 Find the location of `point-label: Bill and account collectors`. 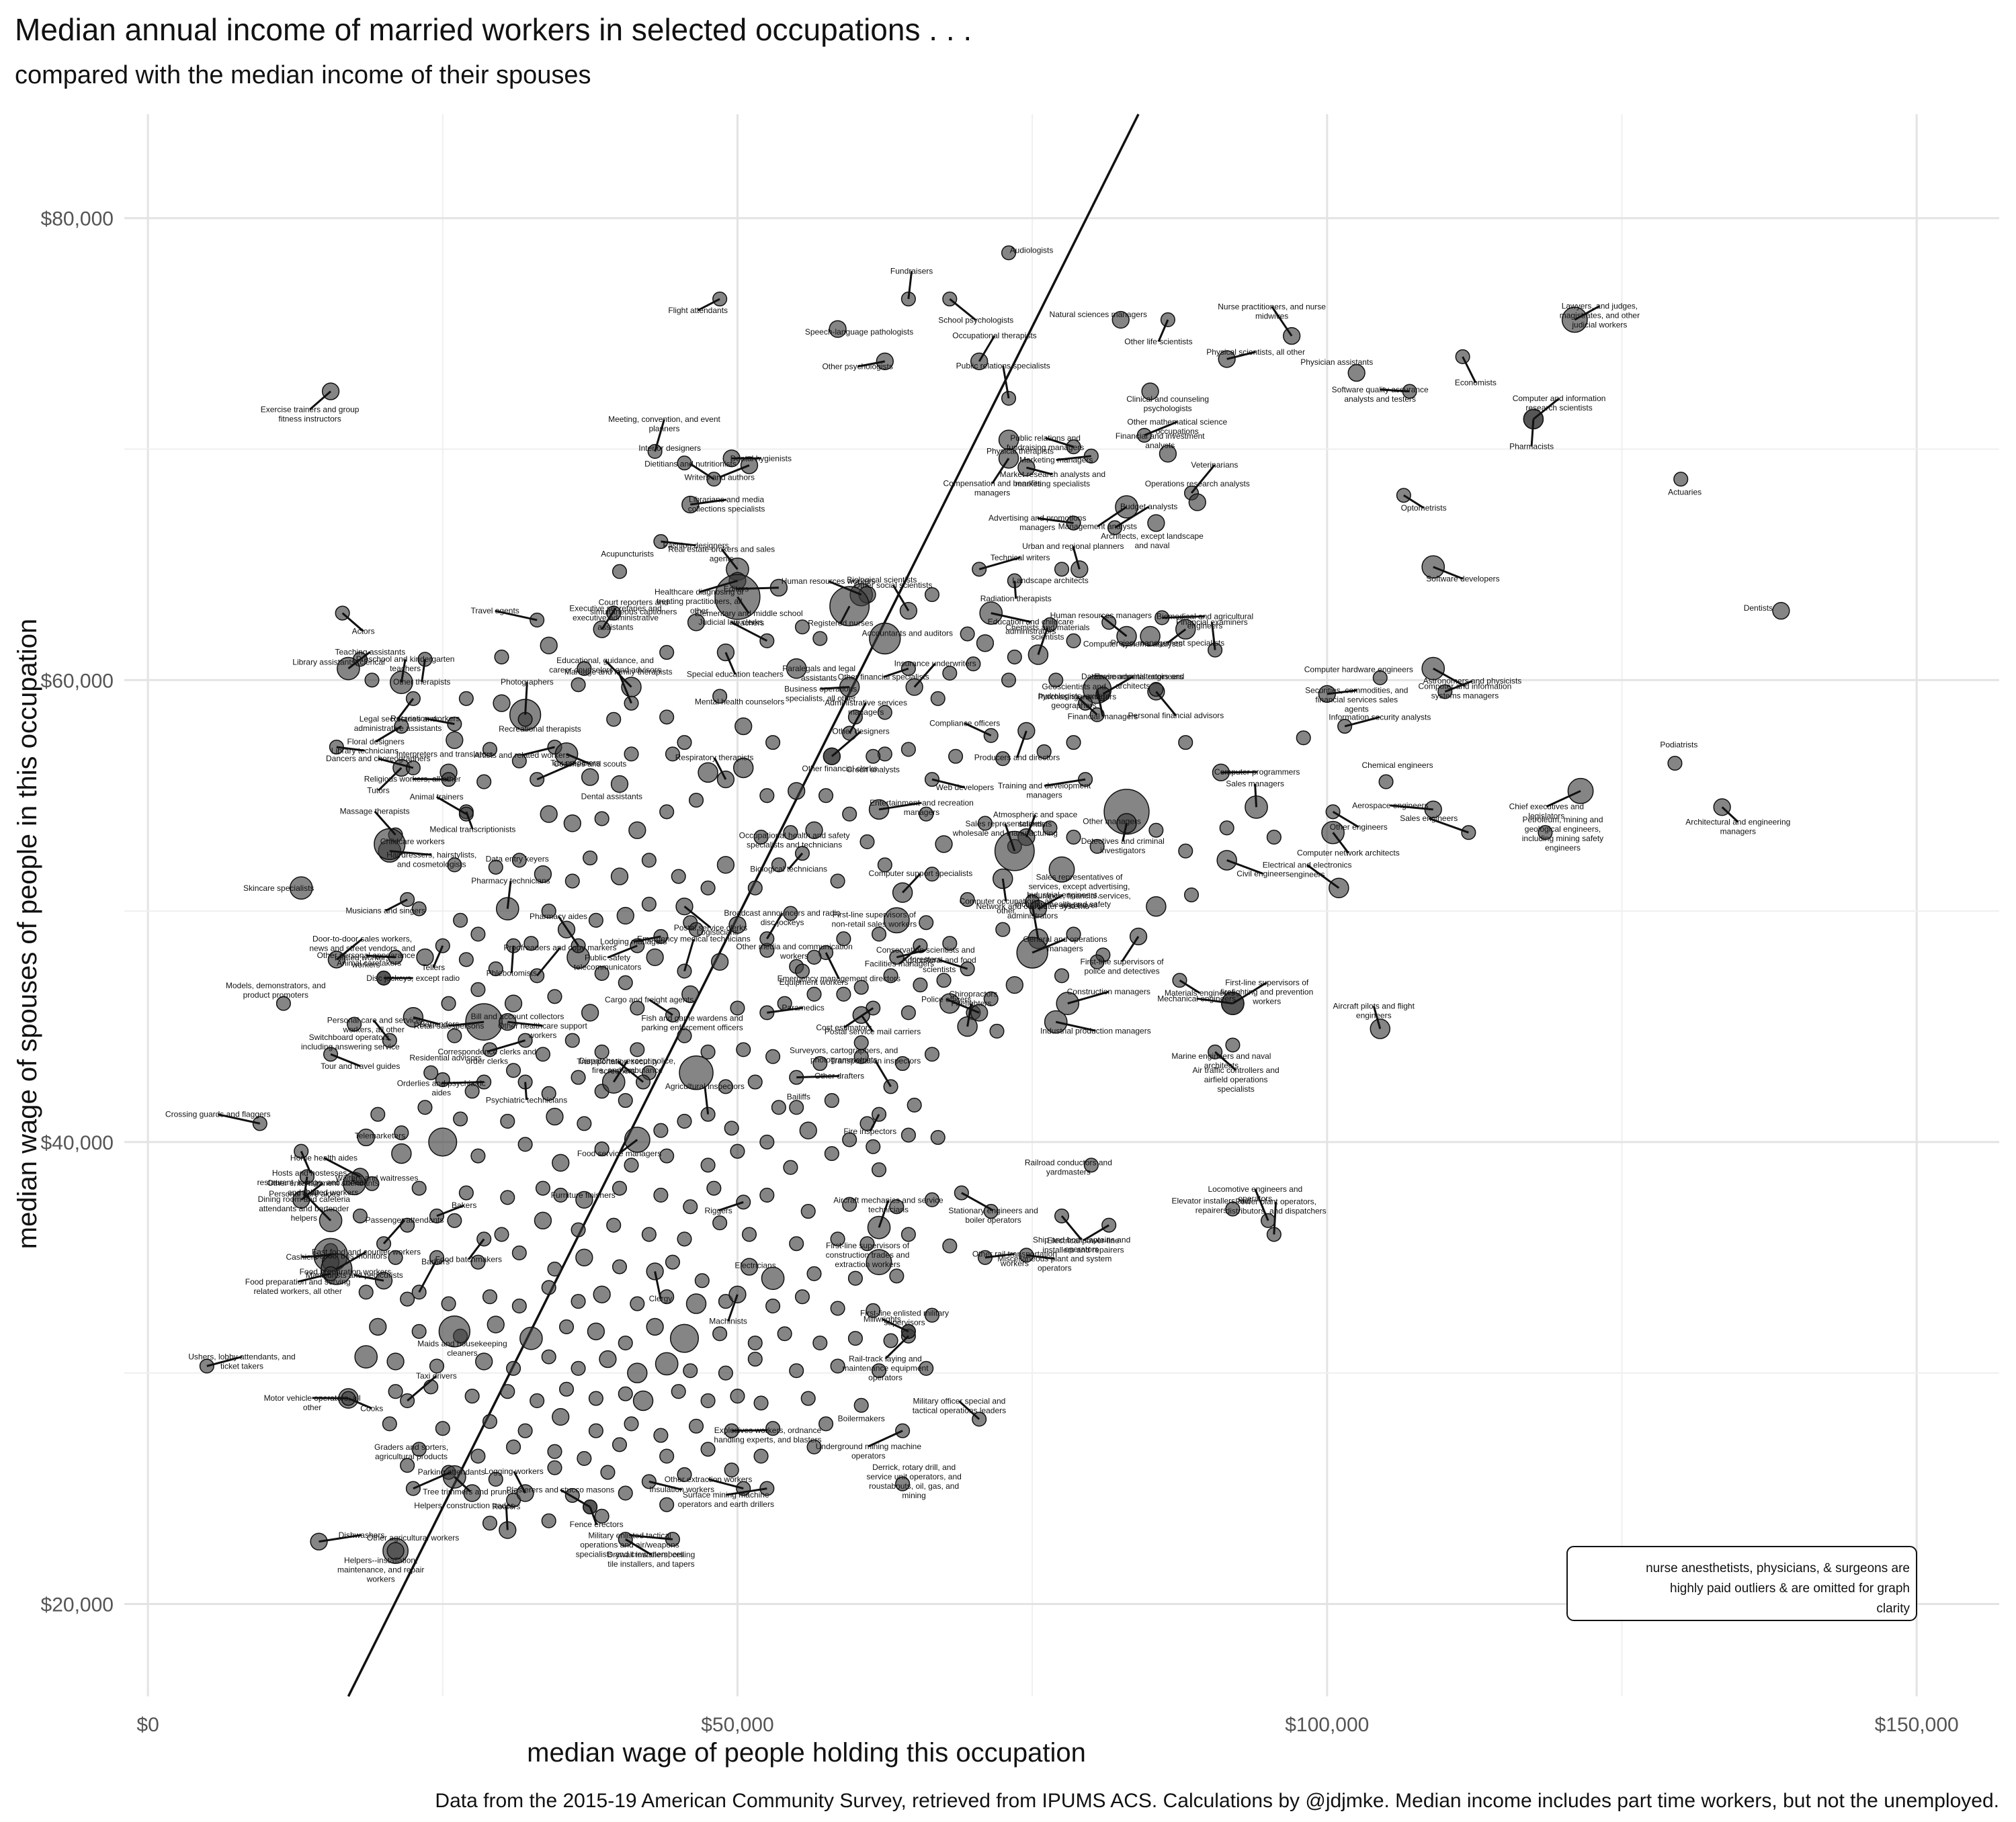

point-label: Bill and account collectors is located at coordinates (518, 1016).